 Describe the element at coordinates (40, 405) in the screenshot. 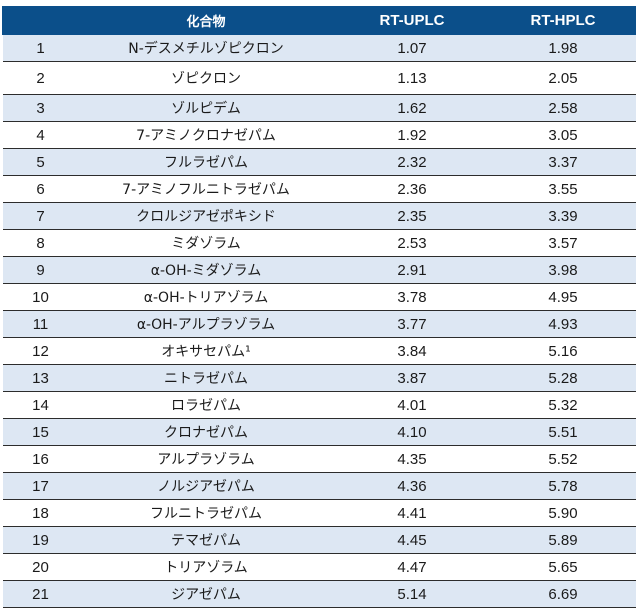

I see `row-index: 14` at that location.